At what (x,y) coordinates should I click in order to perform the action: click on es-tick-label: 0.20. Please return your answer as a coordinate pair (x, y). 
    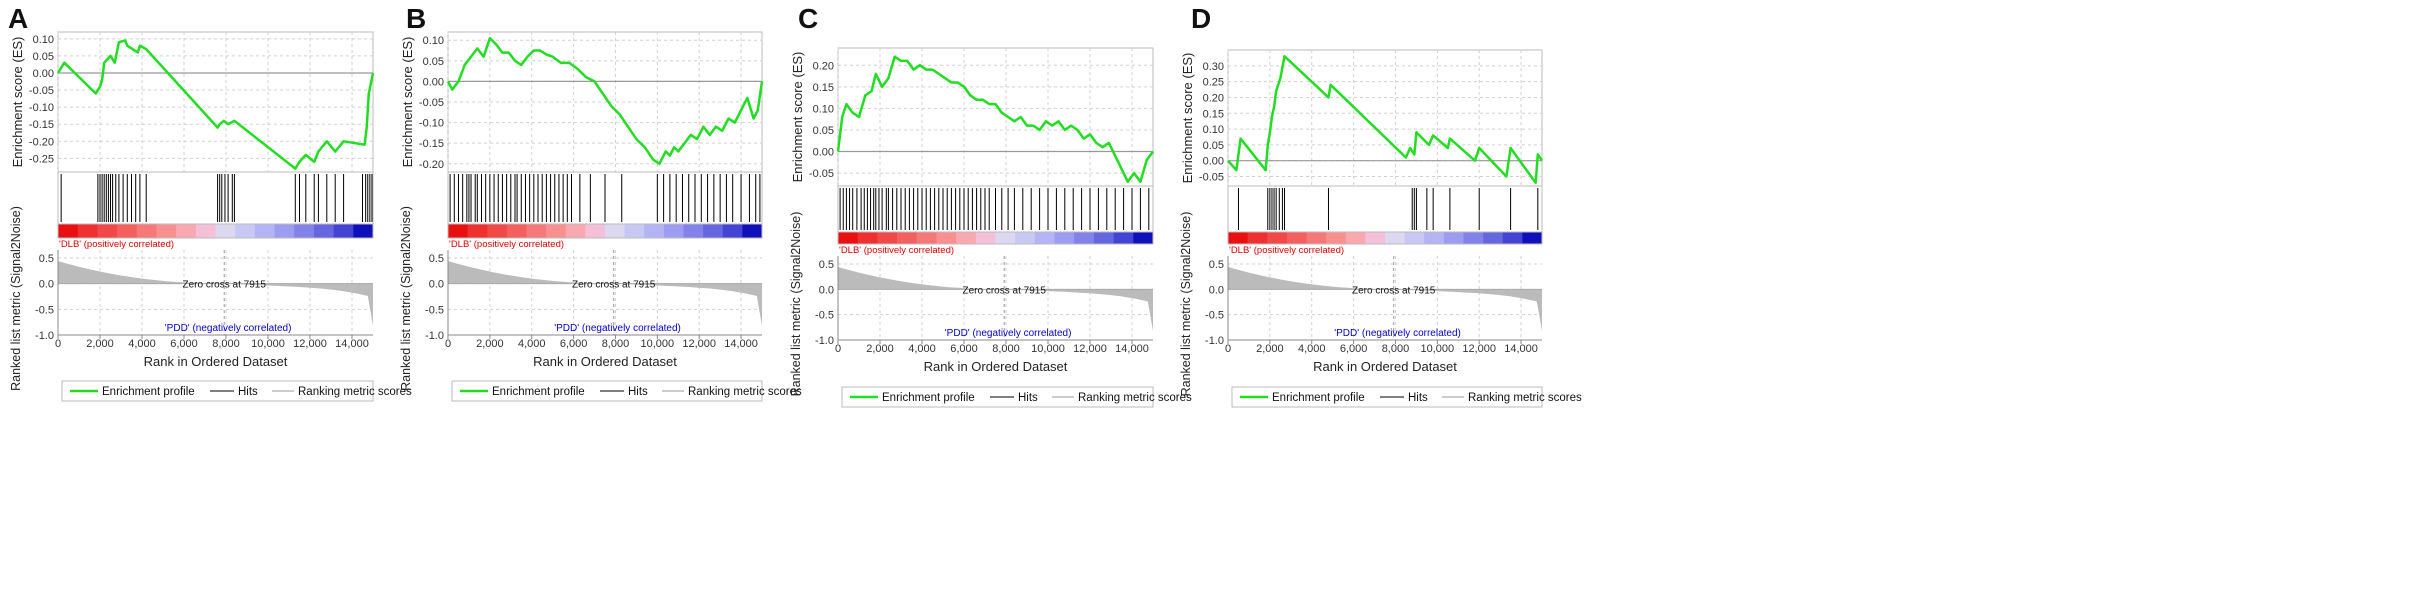
    Looking at the image, I should click on (1213, 98).